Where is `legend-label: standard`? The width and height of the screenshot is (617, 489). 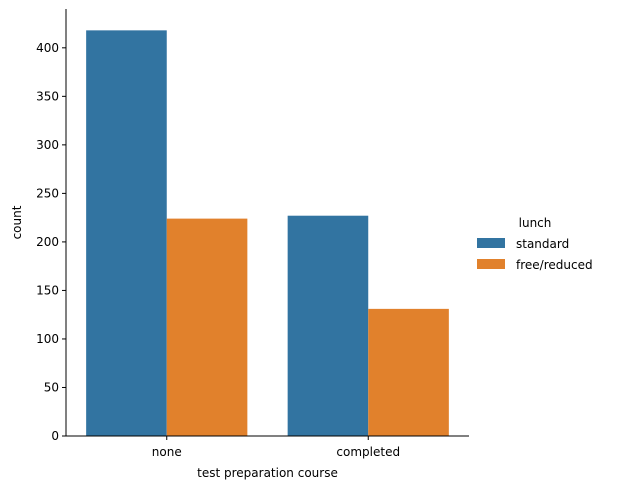
legend-label: standard is located at coordinates (542, 244).